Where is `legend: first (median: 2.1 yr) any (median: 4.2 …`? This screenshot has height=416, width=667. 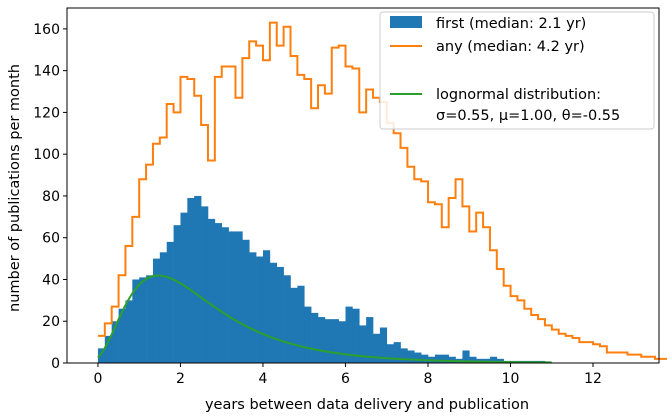
legend: first (median: 2.1 yr) any (median: 4.2 … is located at coordinates (517, 70).